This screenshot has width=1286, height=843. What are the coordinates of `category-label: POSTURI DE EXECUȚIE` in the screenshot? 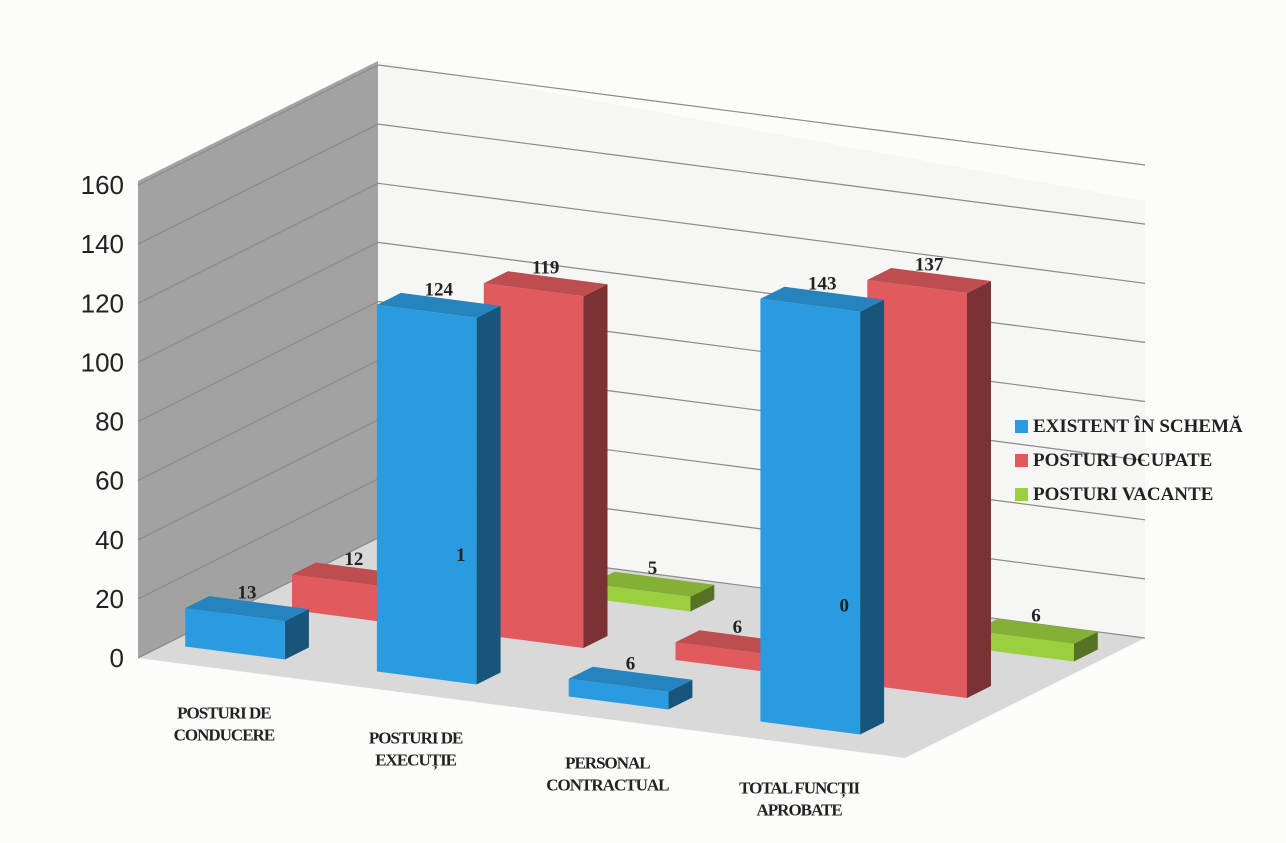 It's located at (416, 750).